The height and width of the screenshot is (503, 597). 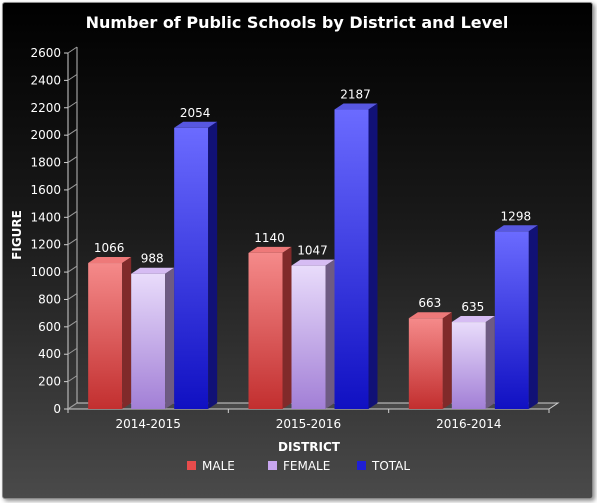 I want to click on data-label: 2054, so click(x=195, y=113).